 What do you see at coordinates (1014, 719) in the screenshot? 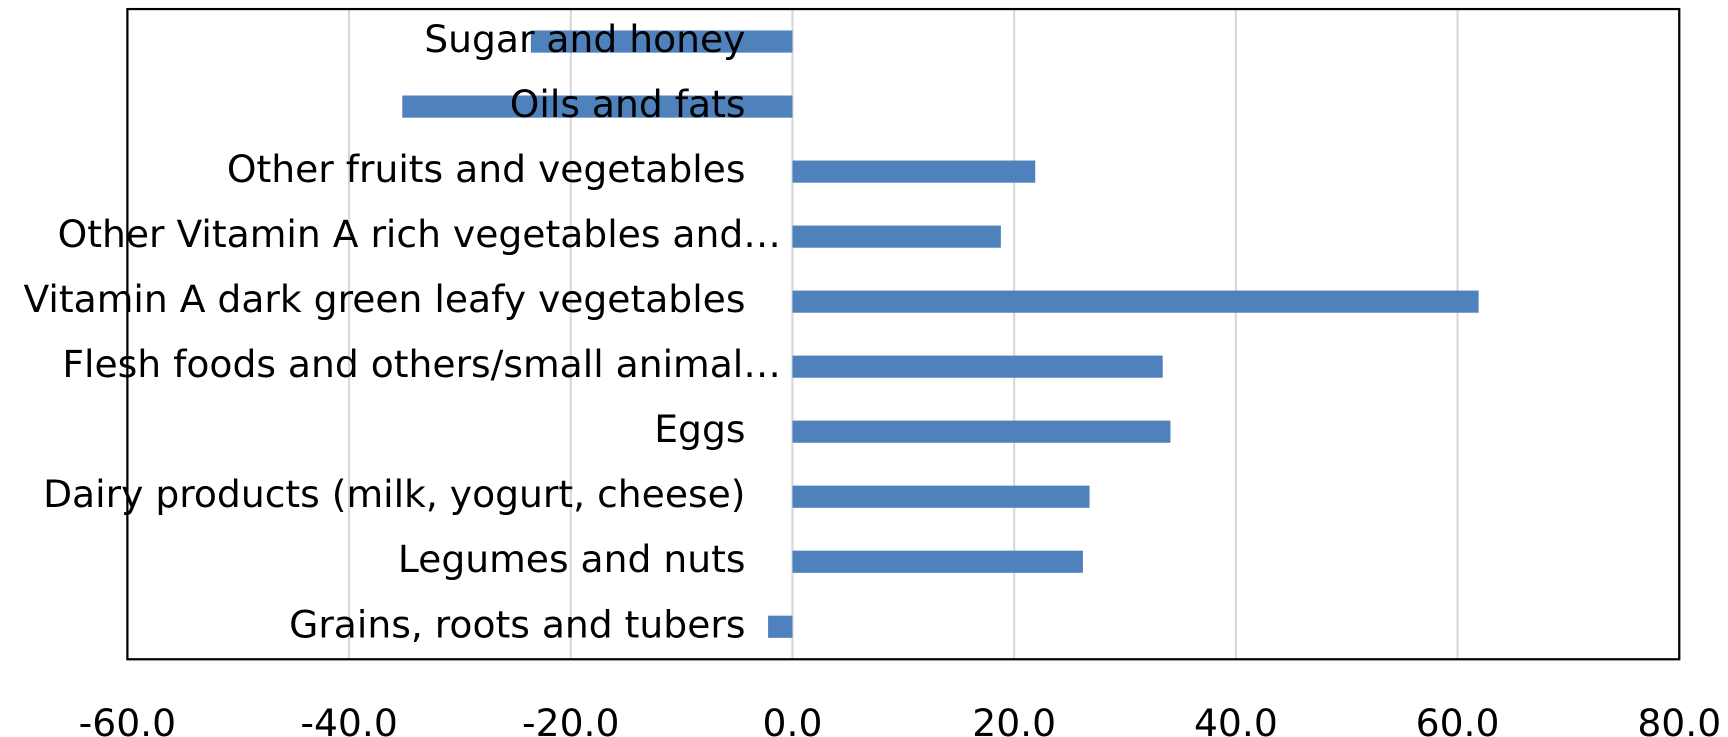
I see `x-tick-label: 20.0` at bounding box center [1014, 719].